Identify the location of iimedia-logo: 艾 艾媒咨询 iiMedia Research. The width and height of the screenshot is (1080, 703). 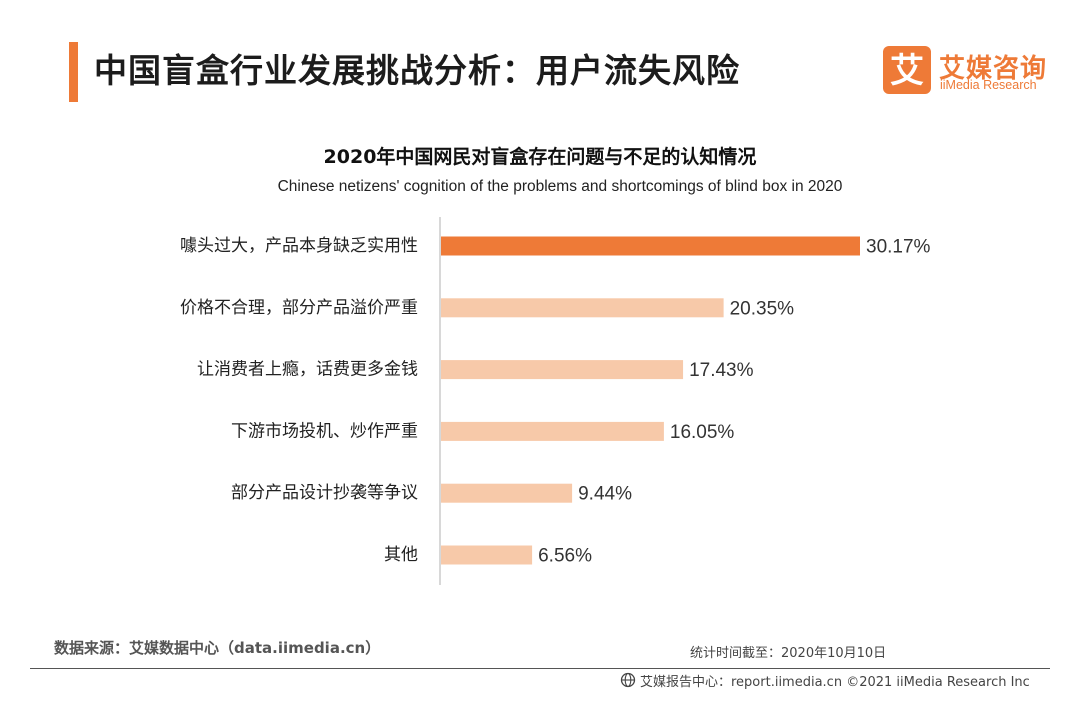
(968, 72).